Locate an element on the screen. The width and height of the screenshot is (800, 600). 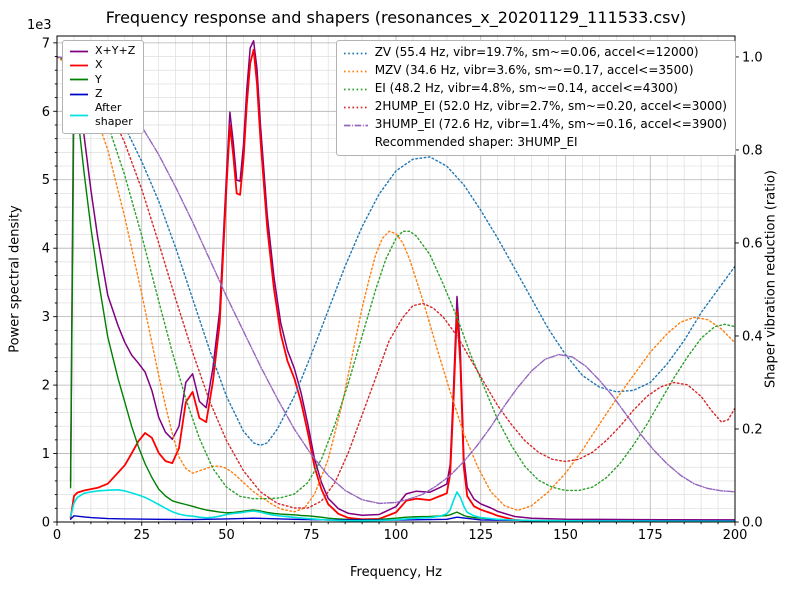
series-line-z is located at coordinates (402, 518).